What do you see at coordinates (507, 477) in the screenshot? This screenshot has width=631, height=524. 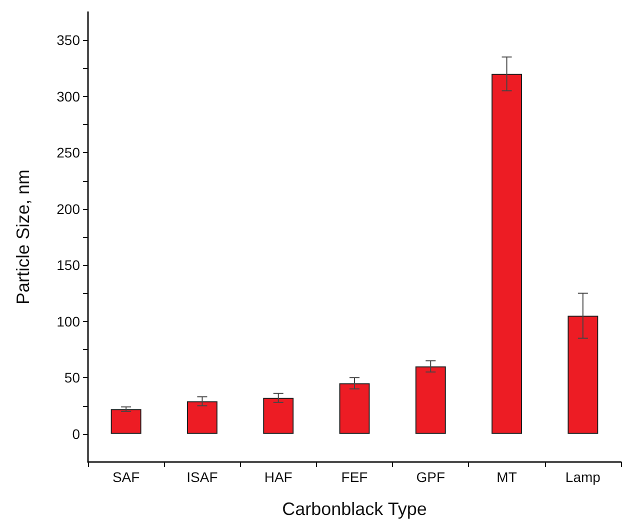 I see `x-tick-label: MT` at bounding box center [507, 477].